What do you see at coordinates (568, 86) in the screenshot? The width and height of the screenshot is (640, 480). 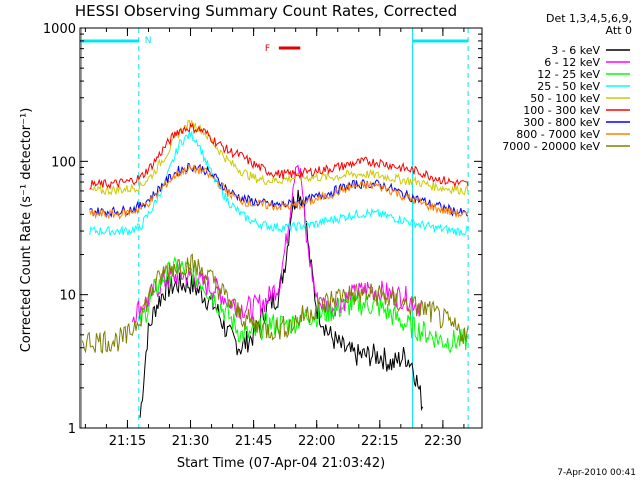 I see `legend-label: 25 - 50 keV` at bounding box center [568, 86].